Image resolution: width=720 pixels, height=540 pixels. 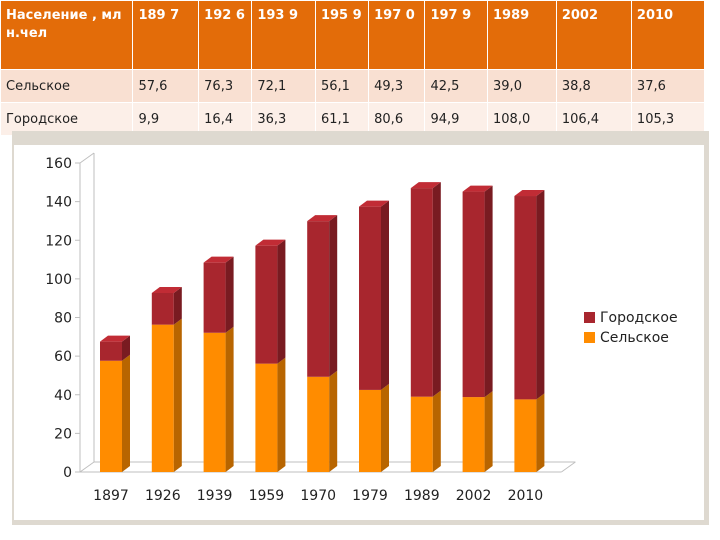 I want to click on table-cell: 61,1, so click(x=342, y=119).